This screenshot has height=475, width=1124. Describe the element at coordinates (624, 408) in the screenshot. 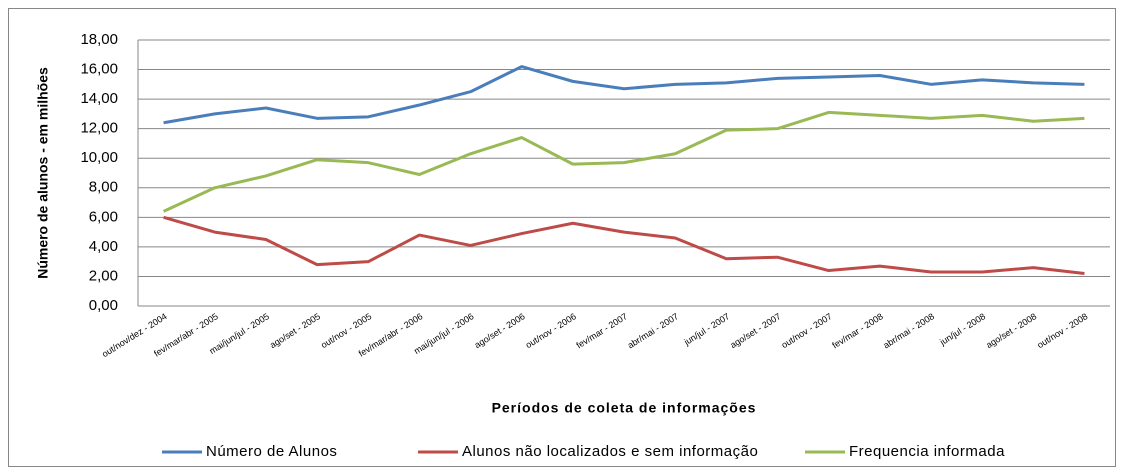

I see `x-axis-title: Períodos de coleta de informações` at that location.